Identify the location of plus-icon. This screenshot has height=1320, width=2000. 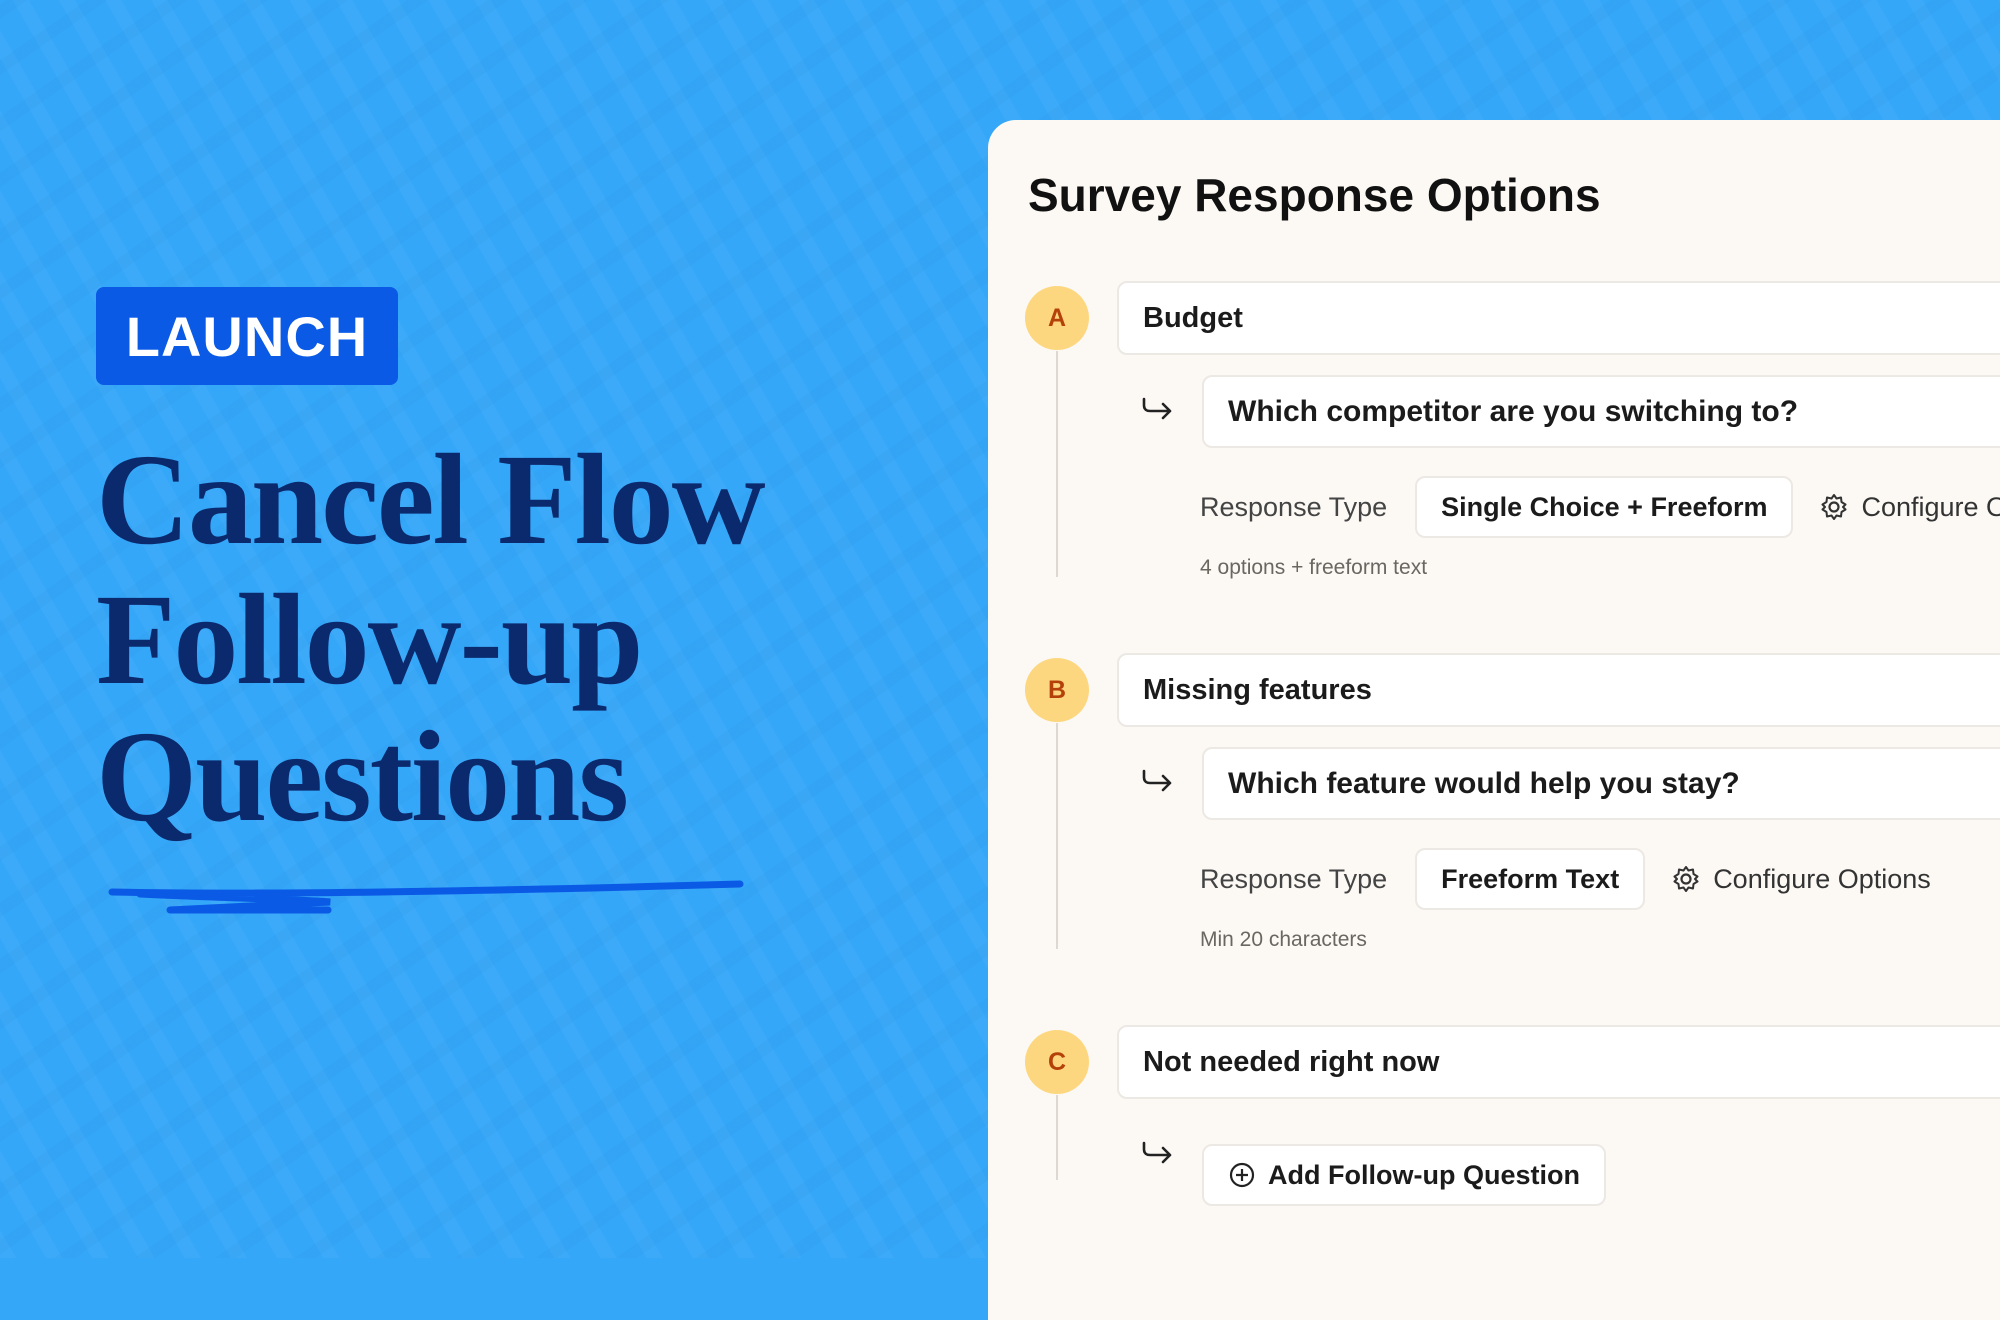
(1242, 1175).